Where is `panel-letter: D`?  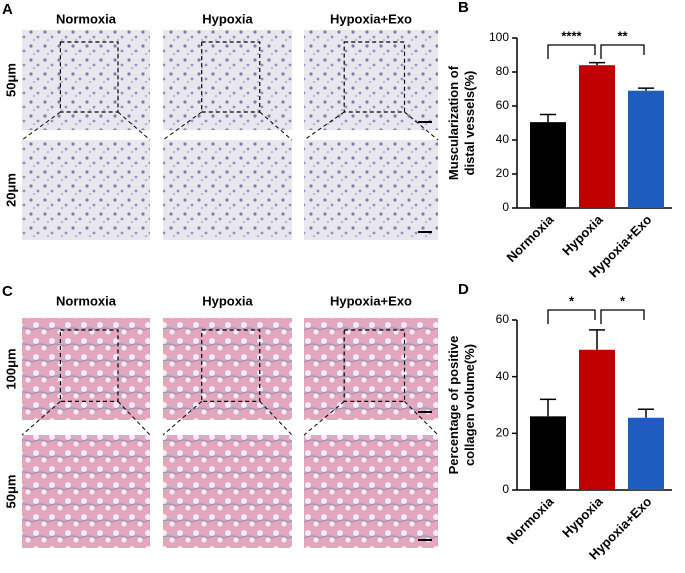
panel-letter: D is located at coordinates (463, 289).